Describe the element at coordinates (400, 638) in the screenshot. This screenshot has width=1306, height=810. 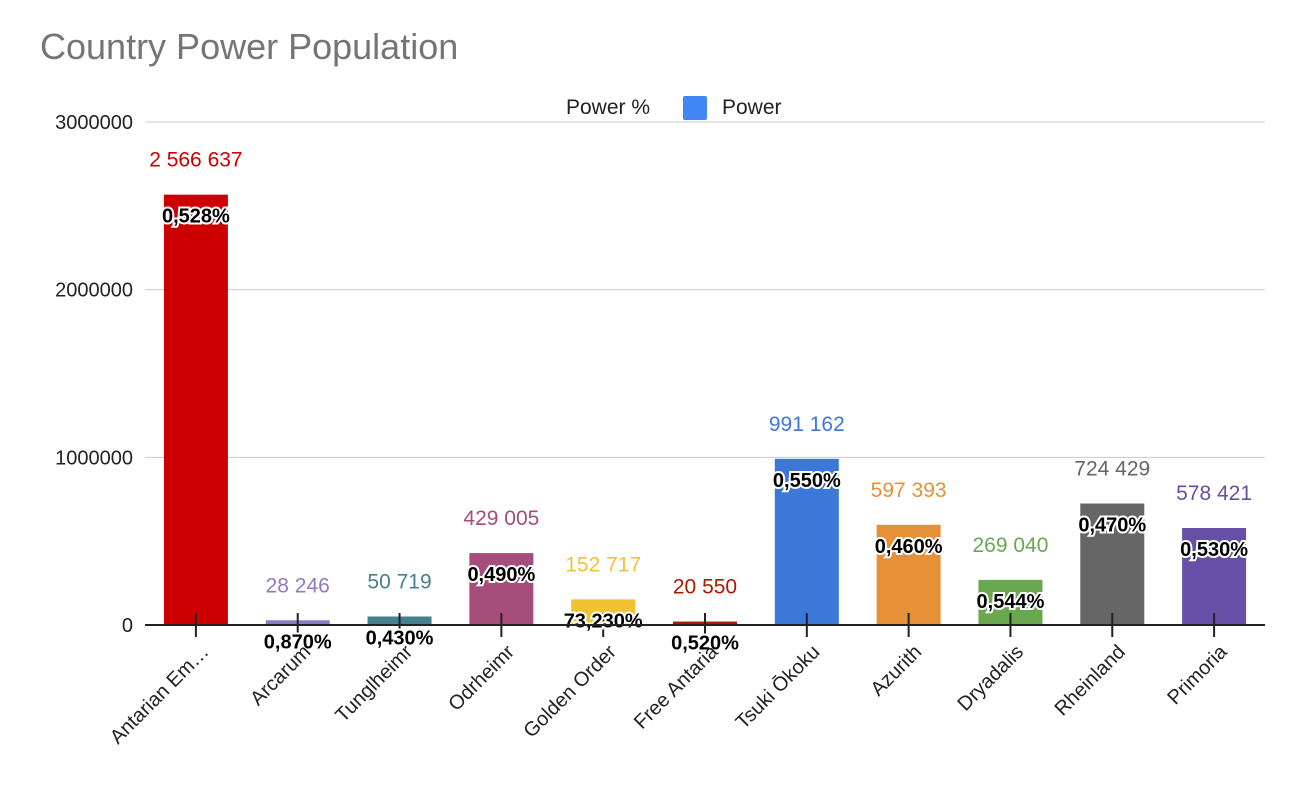
I see `power-percent-label: 0,430%` at that location.